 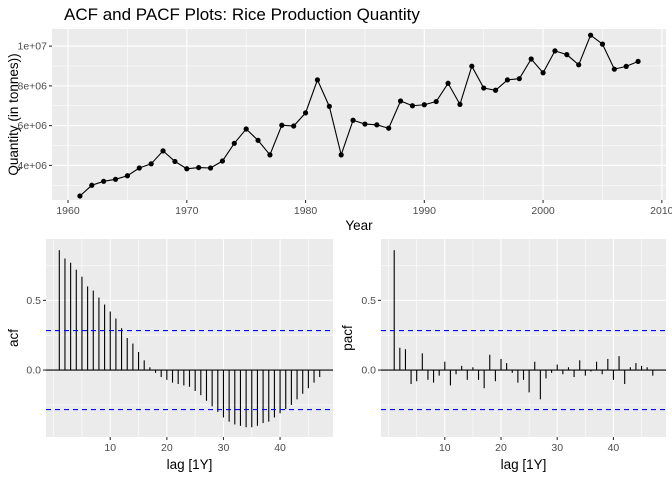 What do you see at coordinates (68, 211) in the screenshot?
I see `time-series-x-tick-label: 1960` at bounding box center [68, 211].